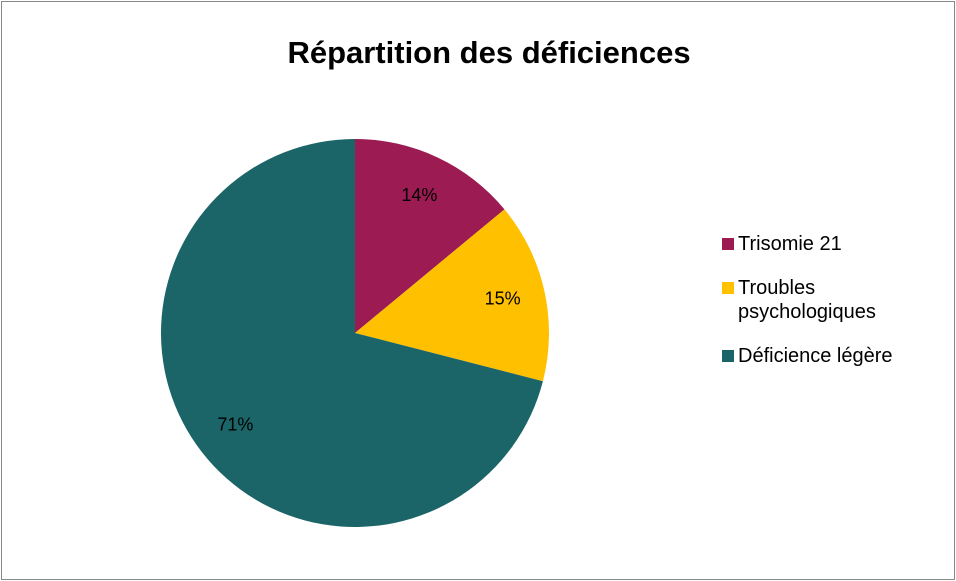  Describe the element at coordinates (815, 356) in the screenshot. I see `legend-label: Déficience légère` at that location.